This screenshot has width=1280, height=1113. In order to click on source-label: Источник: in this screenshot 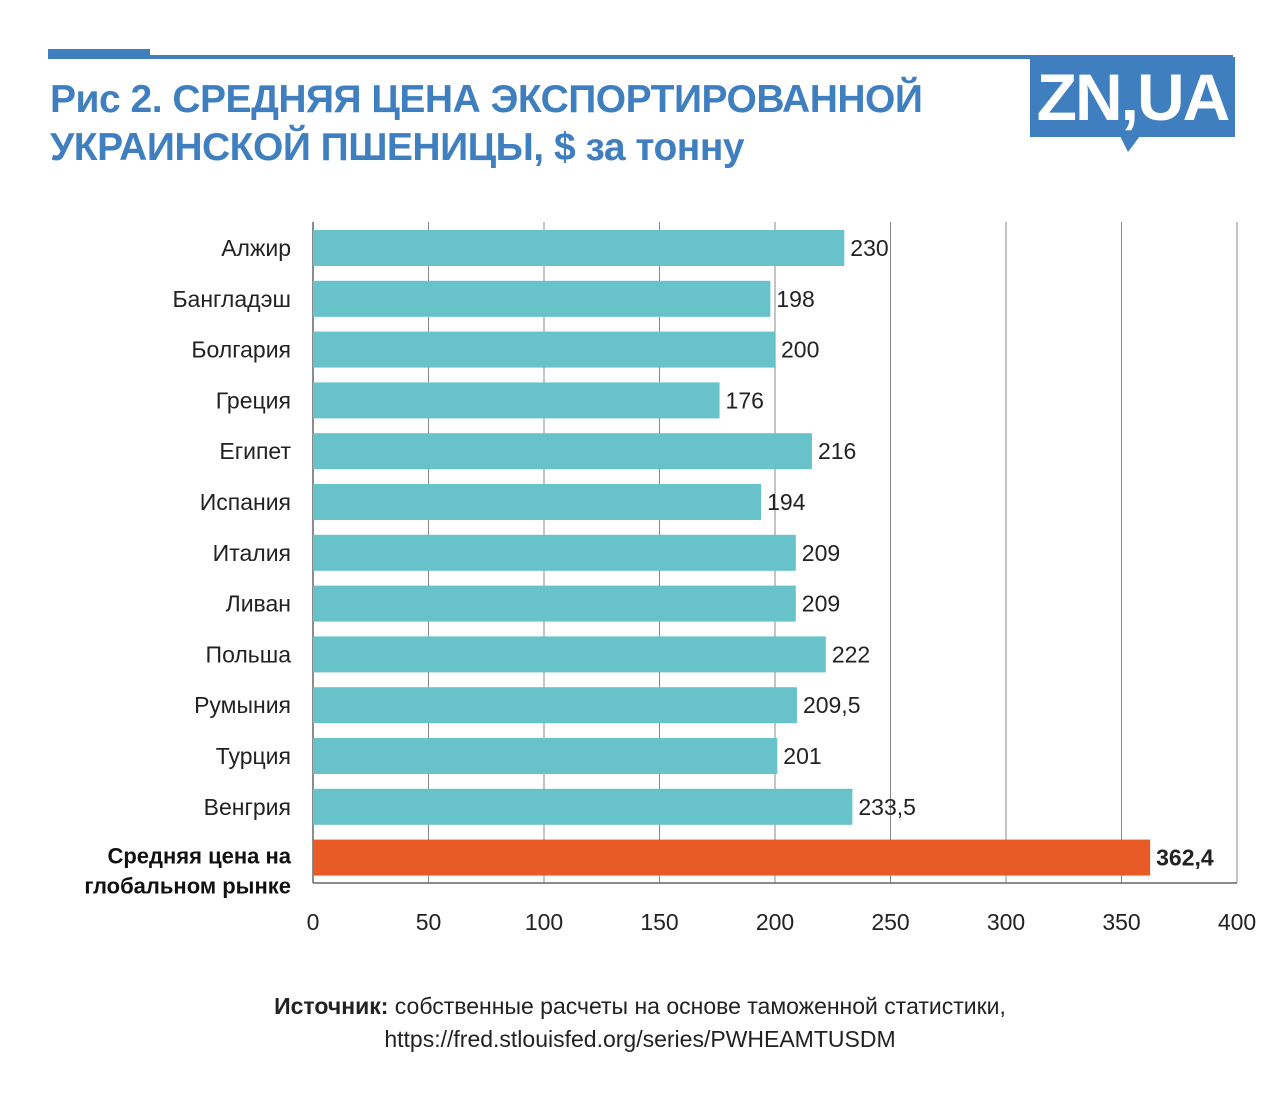, I will do `click(331, 1006)`.